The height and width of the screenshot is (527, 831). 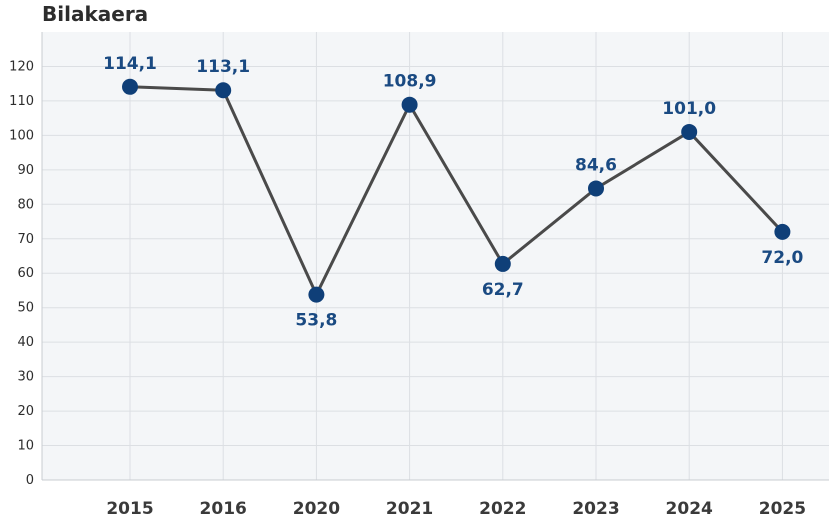 I want to click on x-tick-label: 2025, so click(x=782, y=509).